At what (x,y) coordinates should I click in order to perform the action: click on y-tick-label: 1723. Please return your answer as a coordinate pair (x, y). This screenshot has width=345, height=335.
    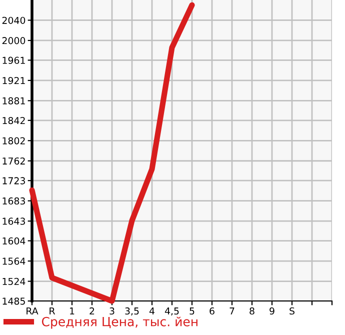
    Looking at the image, I should click on (13, 180).